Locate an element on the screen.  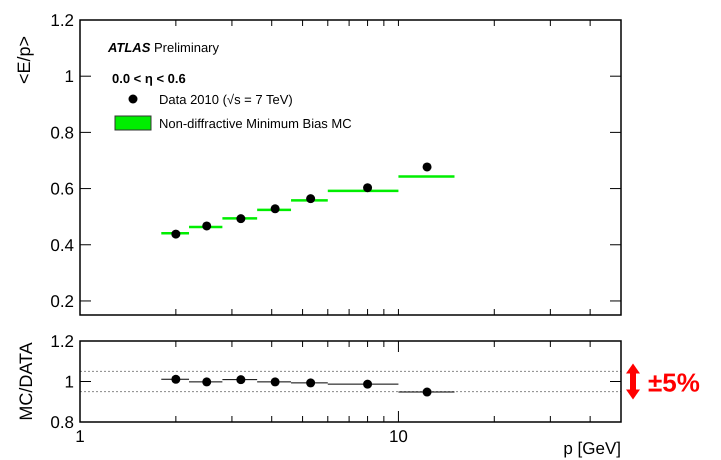
legend-label: Data 2010 (√s = 7 TeV) is located at coordinates (226, 99).